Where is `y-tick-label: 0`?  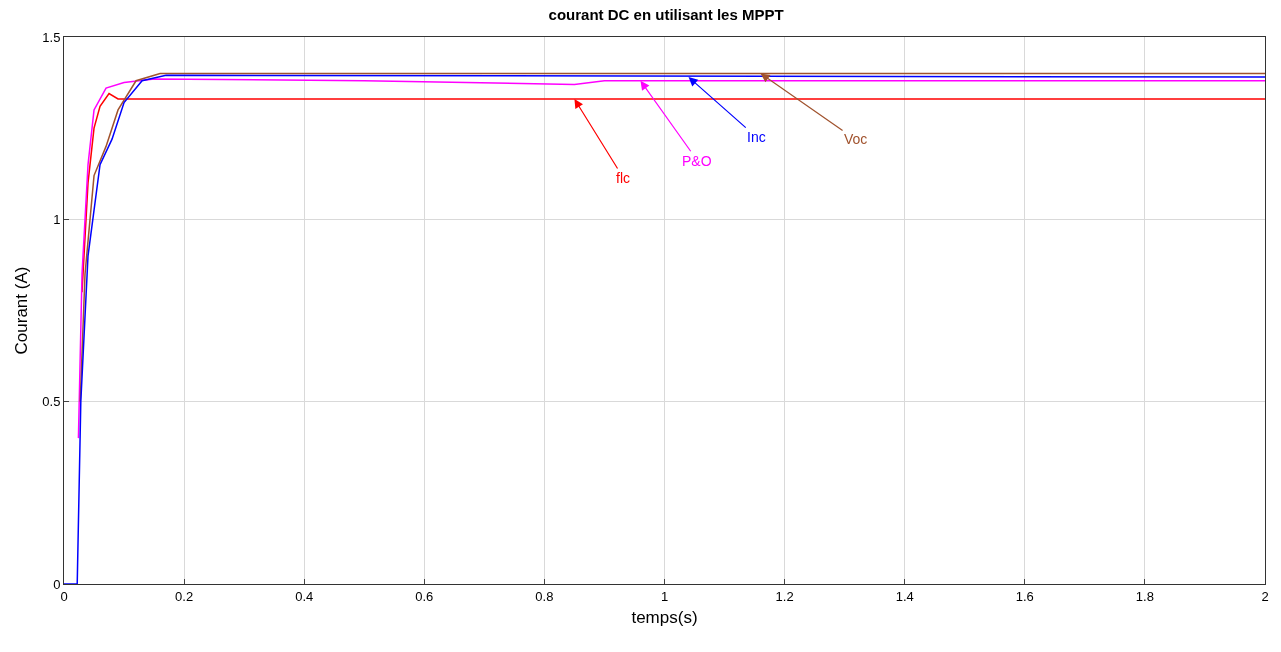 y-tick-label: 0 is located at coordinates (57, 584).